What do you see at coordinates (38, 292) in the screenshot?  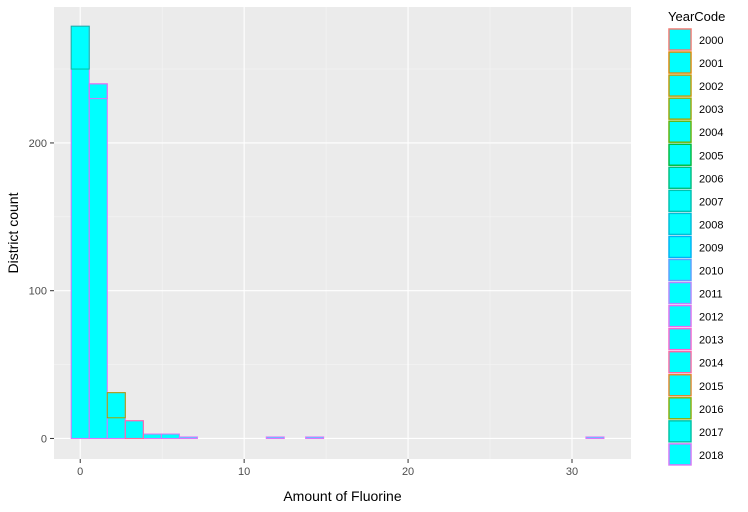 I see `y-tick-label: 100` at bounding box center [38, 292].